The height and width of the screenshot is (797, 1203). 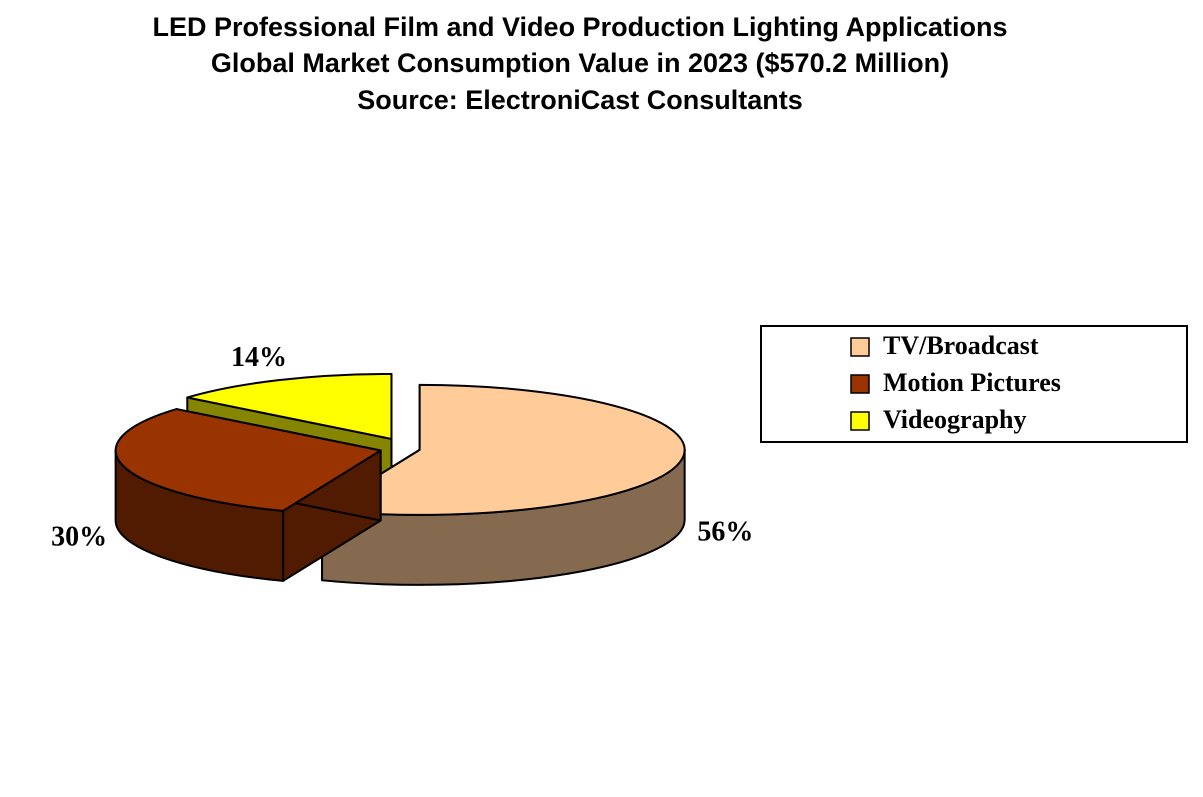 I want to click on data-label: 56%, so click(x=725, y=531).